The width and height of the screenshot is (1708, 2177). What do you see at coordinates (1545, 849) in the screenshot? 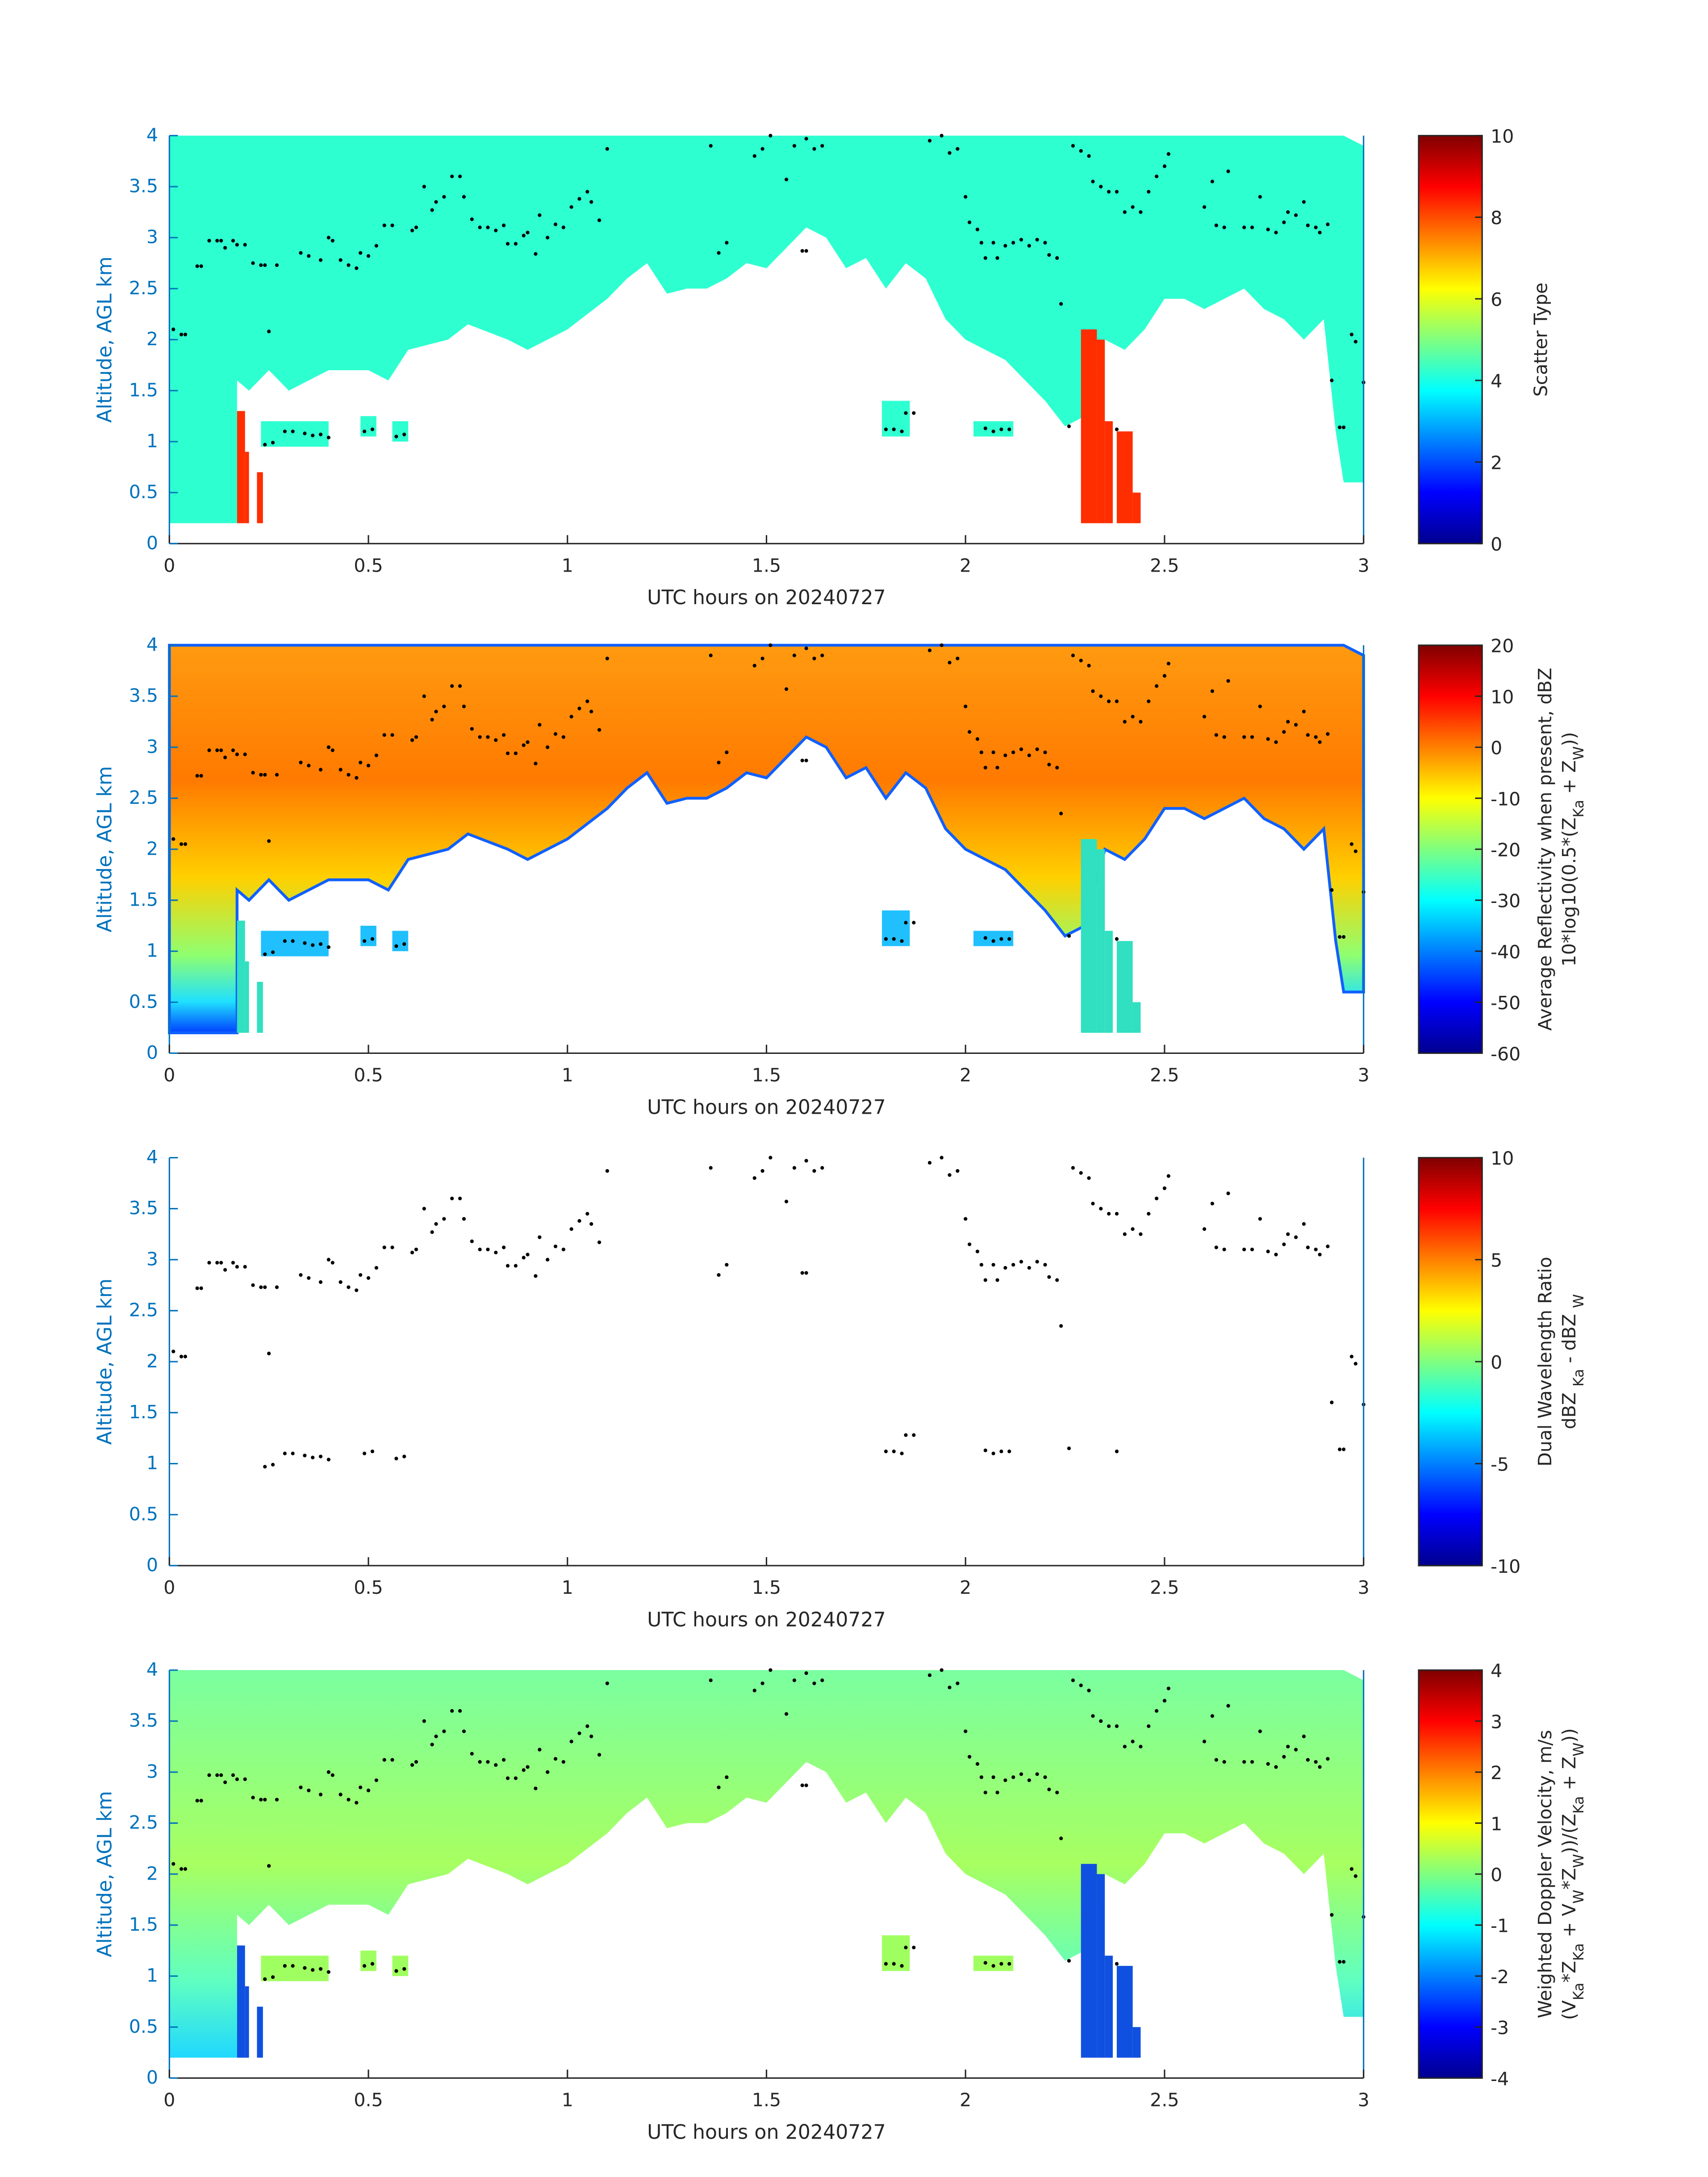
I see `colorbar-label-text: Average Reflectivity when present, dBZ` at bounding box center [1545, 849].